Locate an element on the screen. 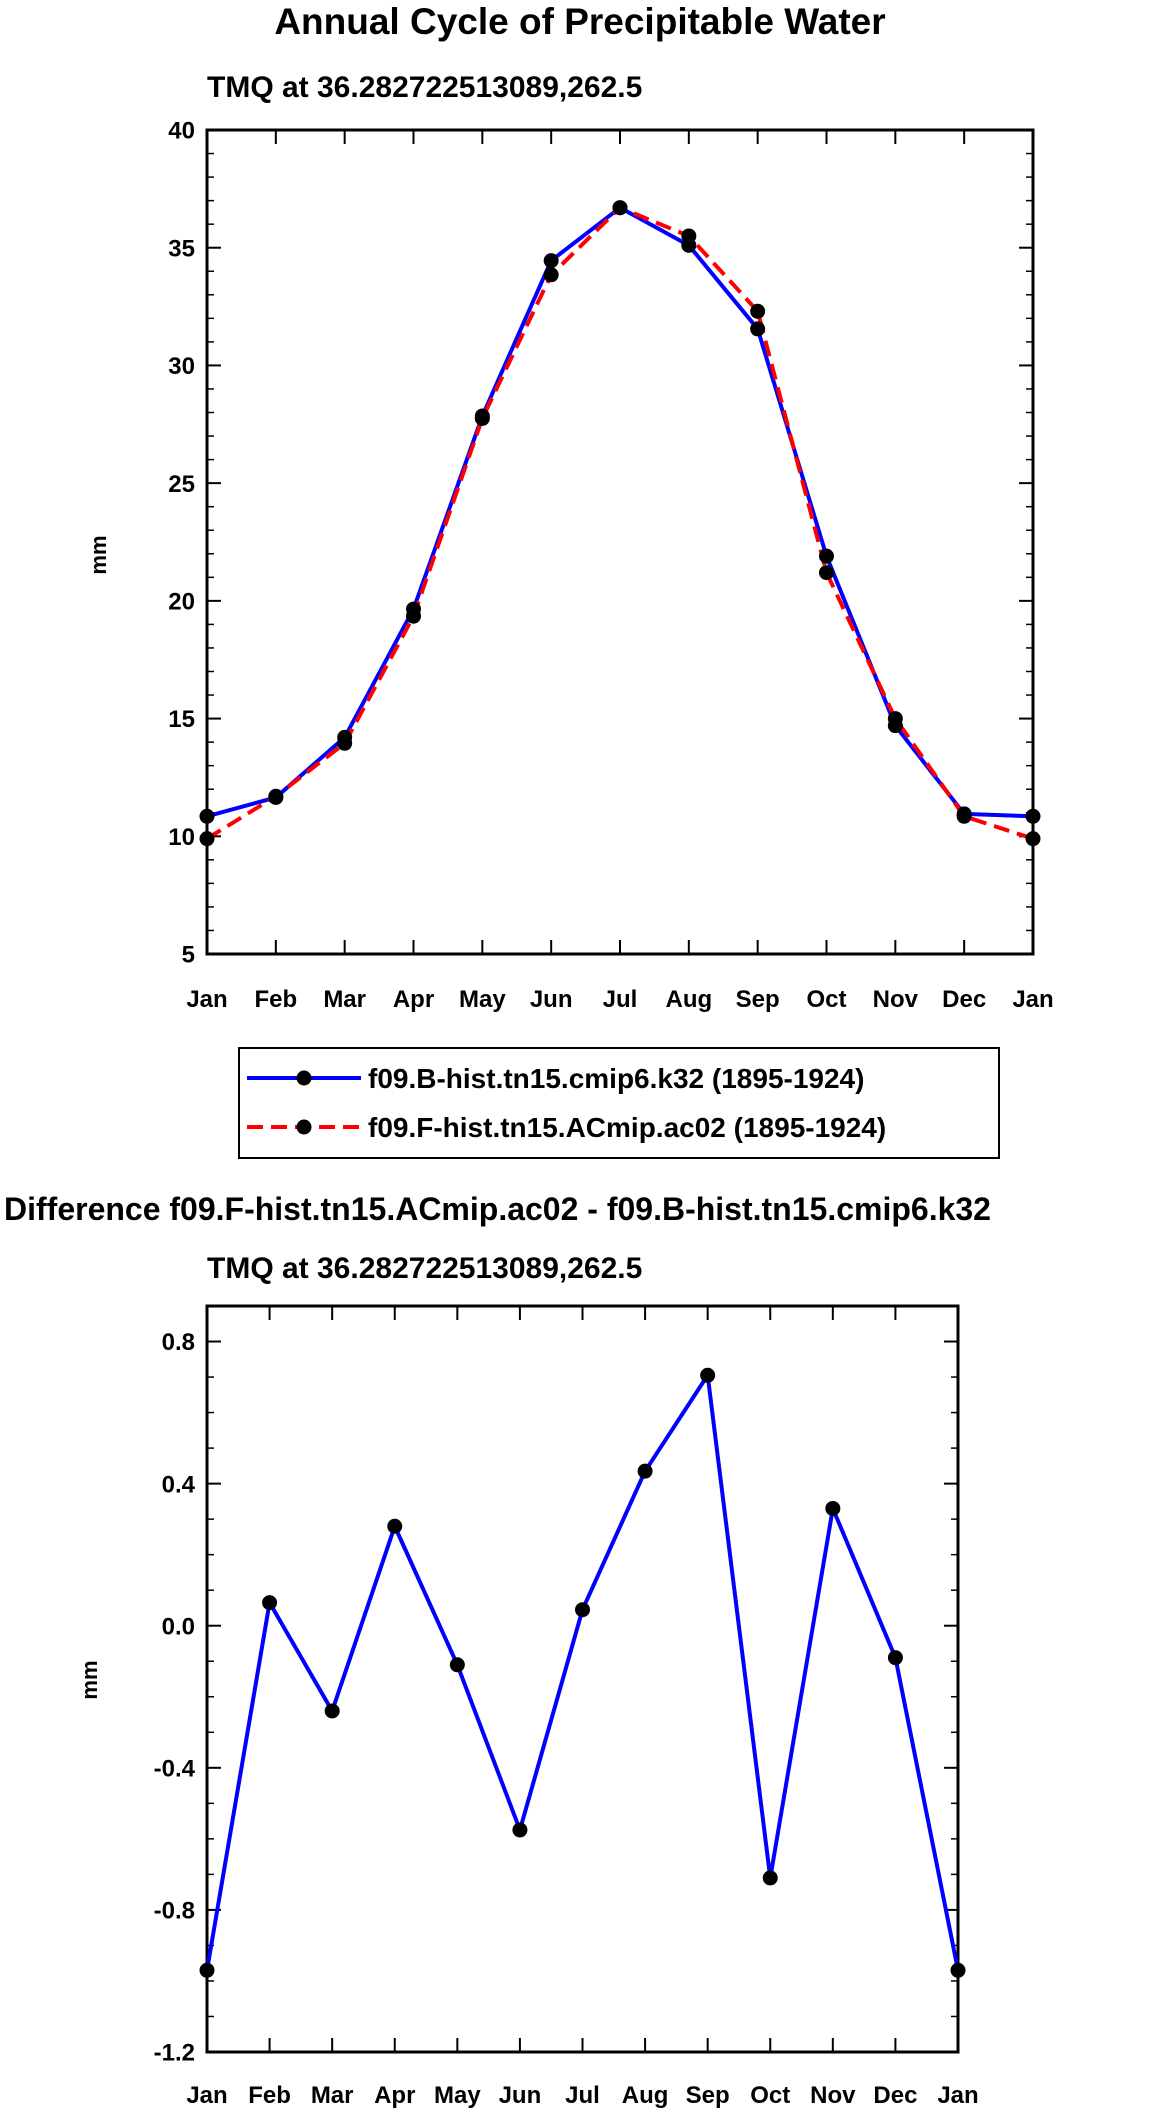 This screenshot has height=2116, width=1161. legend-frame is located at coordinates (619, 1103).